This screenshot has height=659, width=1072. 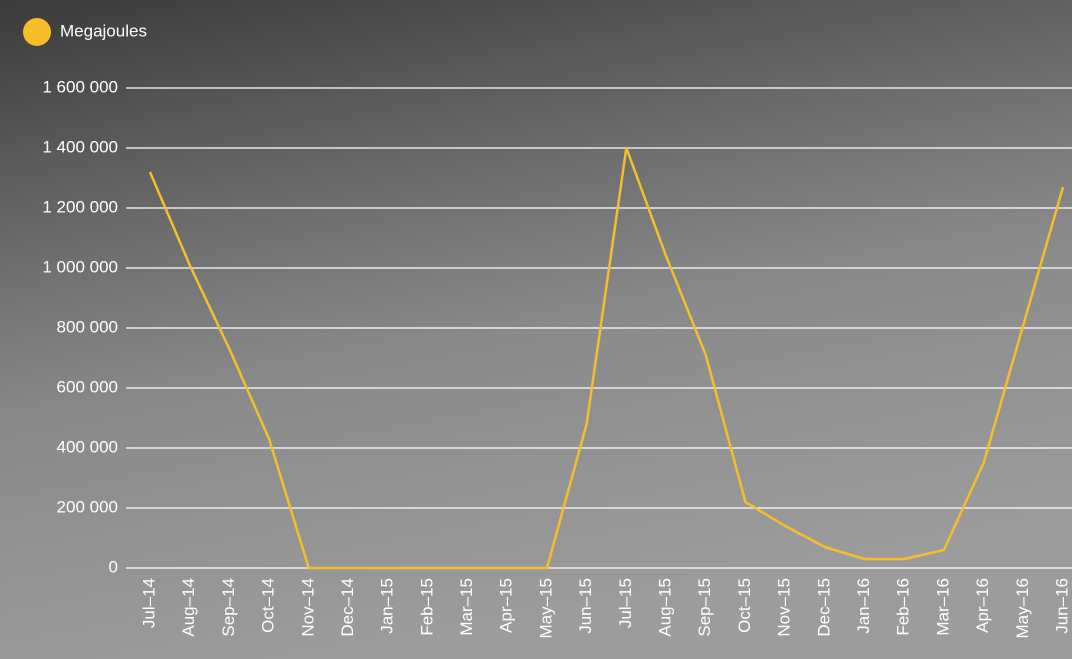 I want to click on x-tick-label: Jan–15, so click(x=387, y=606).